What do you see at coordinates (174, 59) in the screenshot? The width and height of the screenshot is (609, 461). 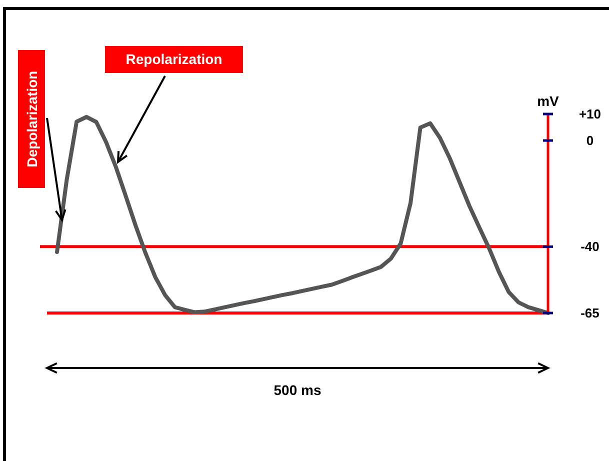 I see `text: Repolarization` at bounding box center [174, 59].